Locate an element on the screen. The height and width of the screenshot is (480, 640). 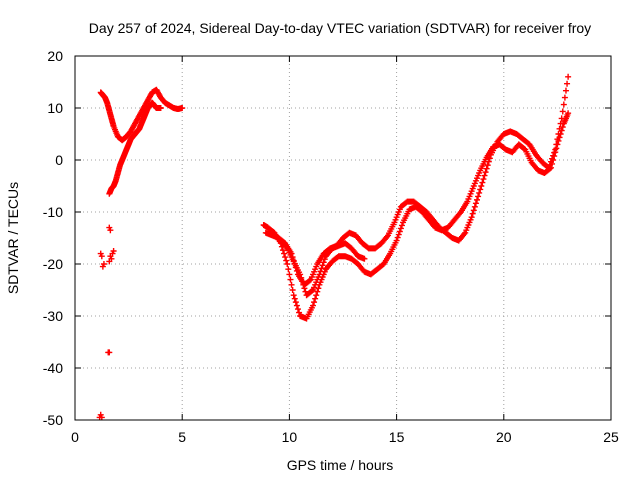
y-tick-label: 0 is located at coordinates (59, 160).